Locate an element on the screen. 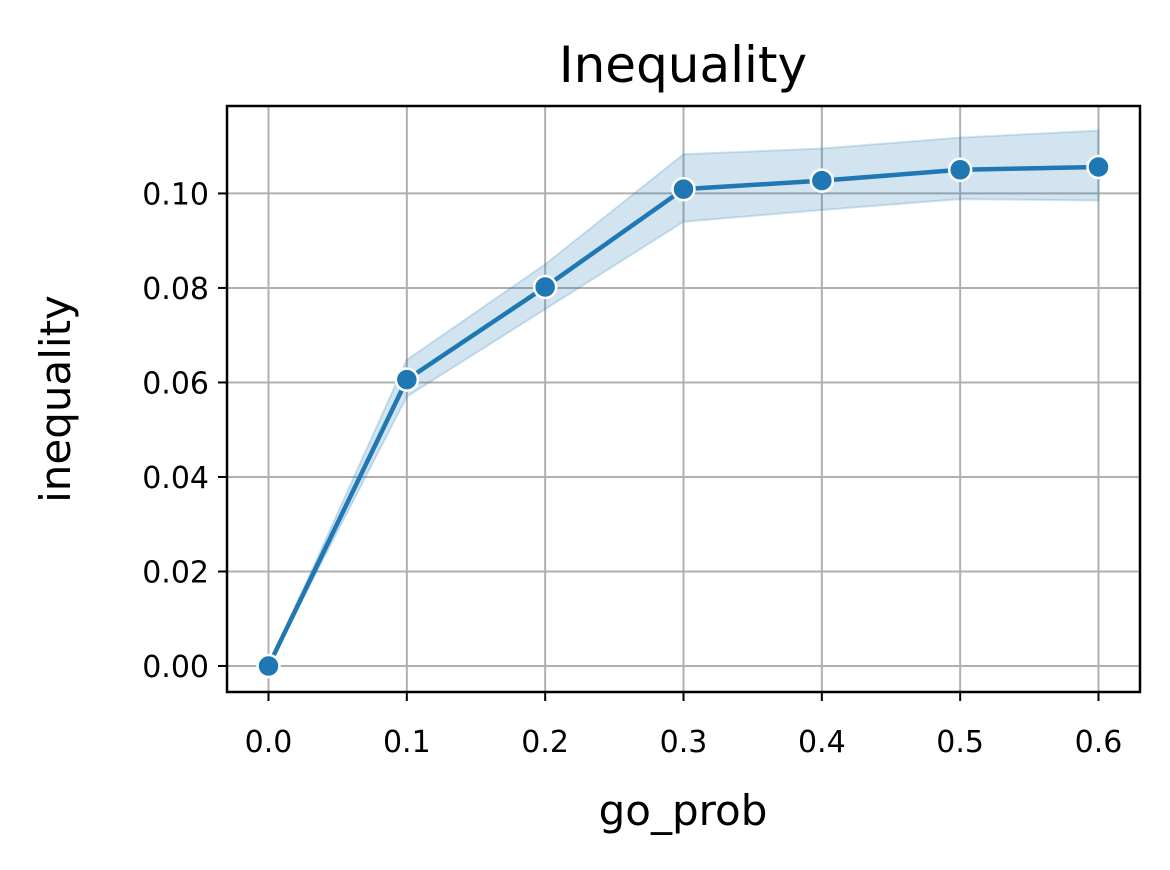  y-axis-ticks: 0.00 0.02 0.04 0.06 0.08 0.10 is located at coordinates (184, 431).